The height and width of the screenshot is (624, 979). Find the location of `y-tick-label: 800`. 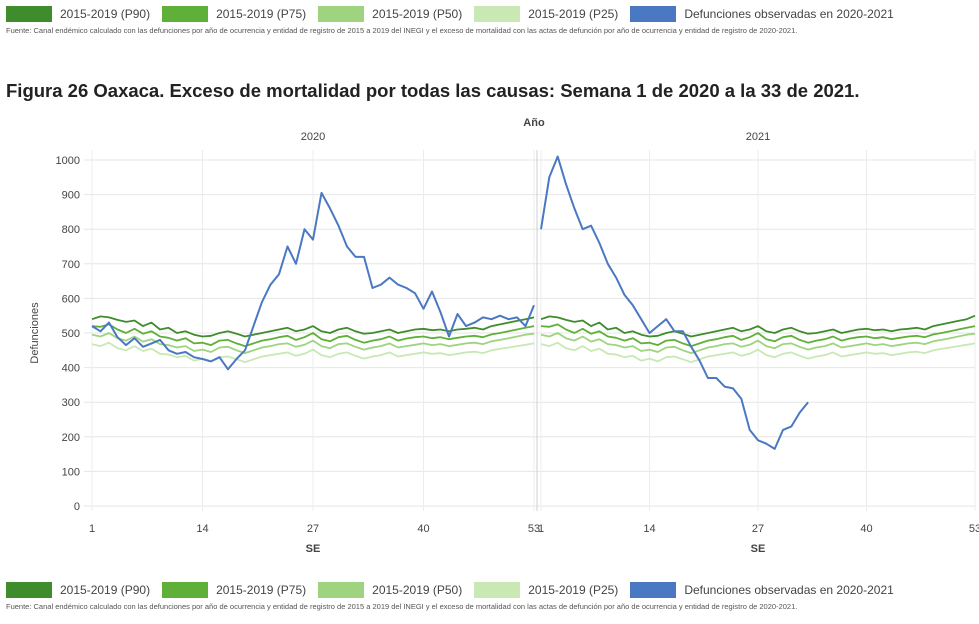

y-tick-label: 800 is located at coordinates (71, 230).